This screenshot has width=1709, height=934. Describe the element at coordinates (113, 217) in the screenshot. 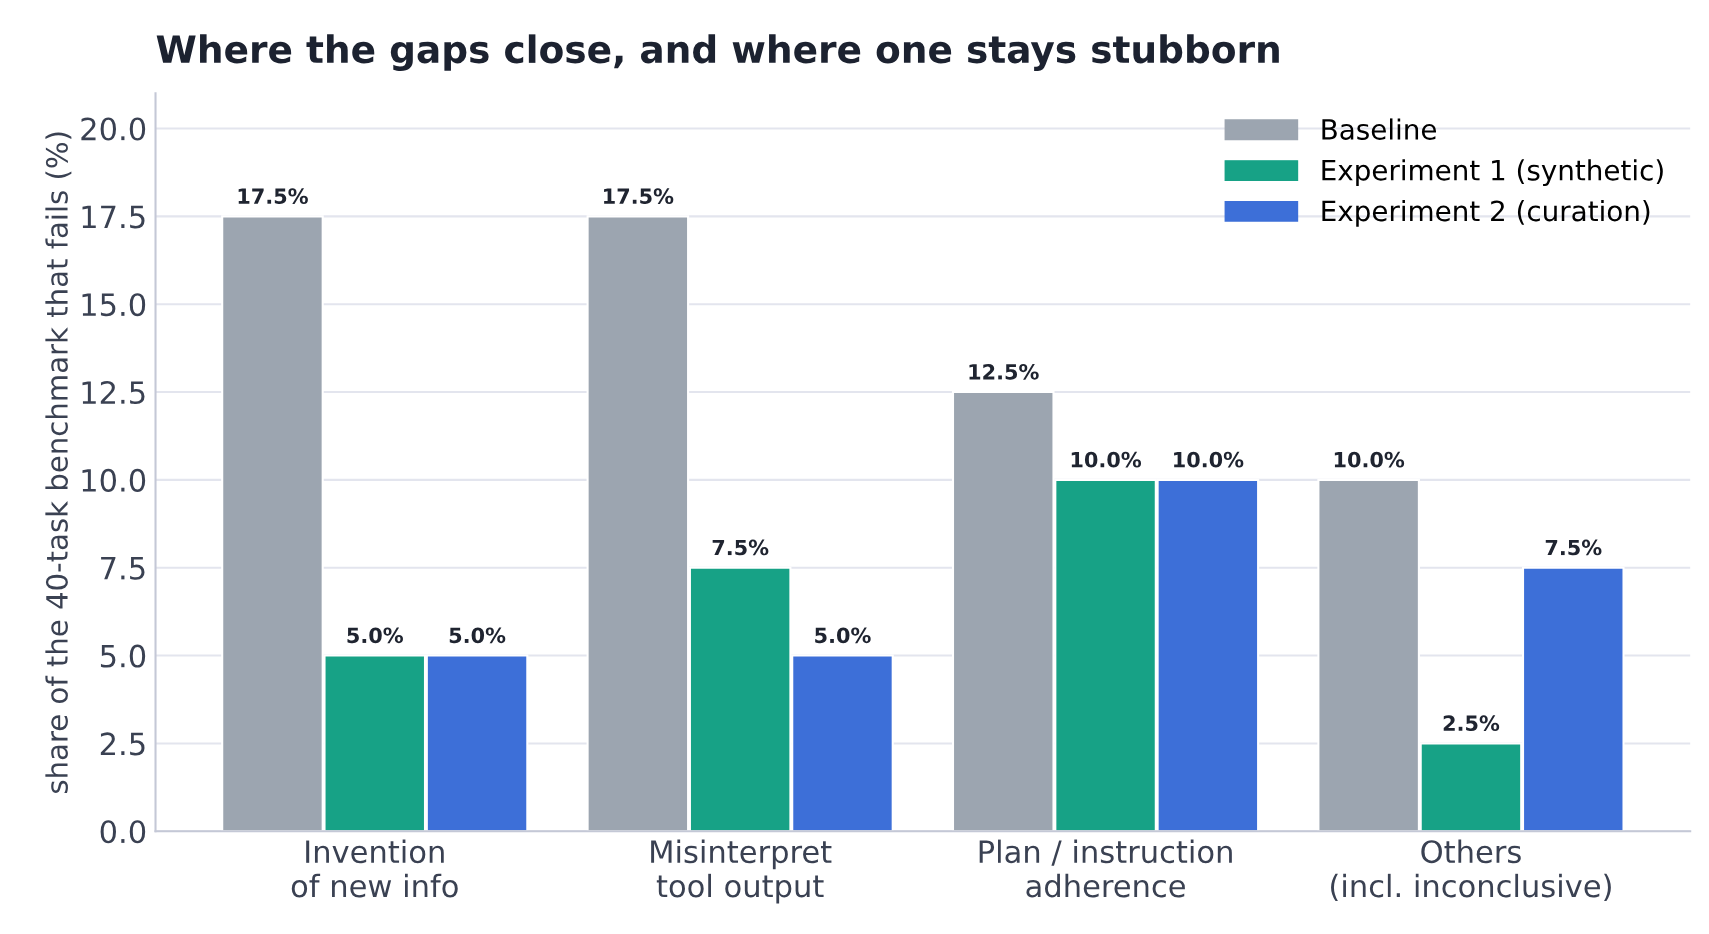

I see `y-tick-label: 17.5` at that location.